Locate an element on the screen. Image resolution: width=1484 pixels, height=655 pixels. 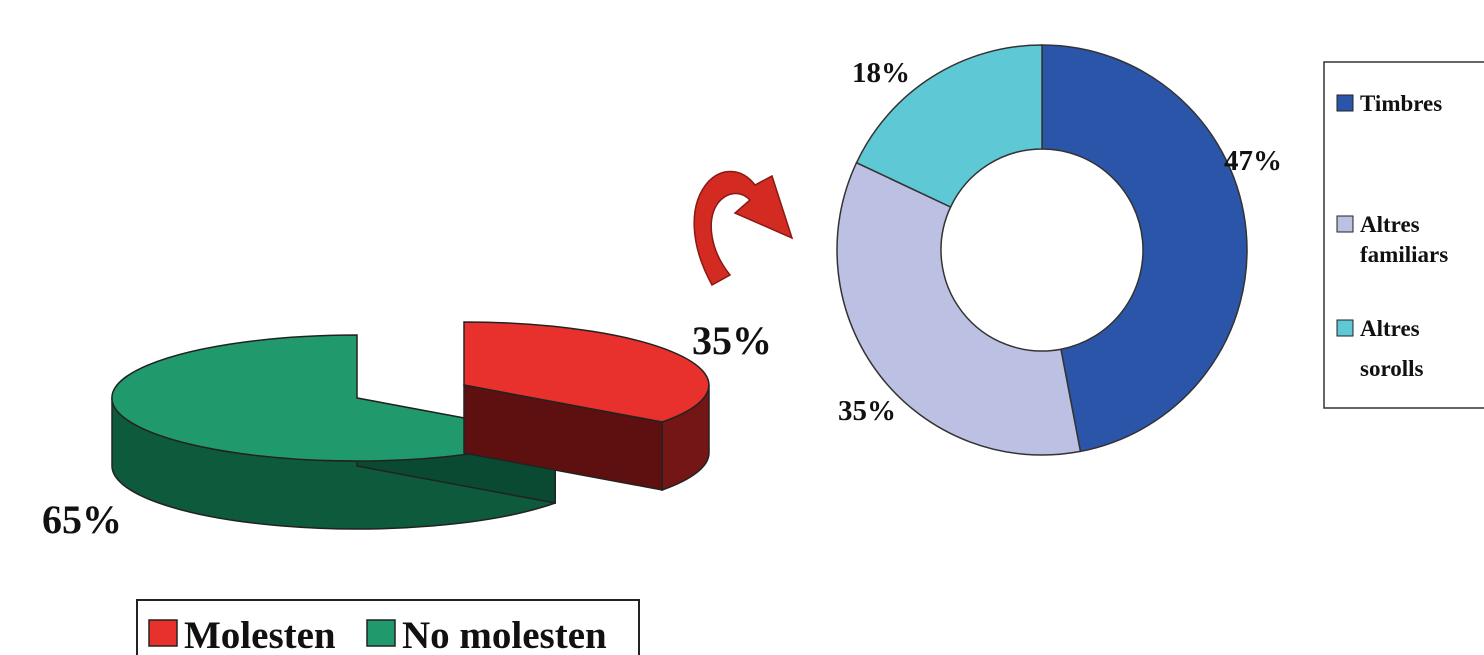
legend-swatch-timbres is located at coordinates (1345, 103).